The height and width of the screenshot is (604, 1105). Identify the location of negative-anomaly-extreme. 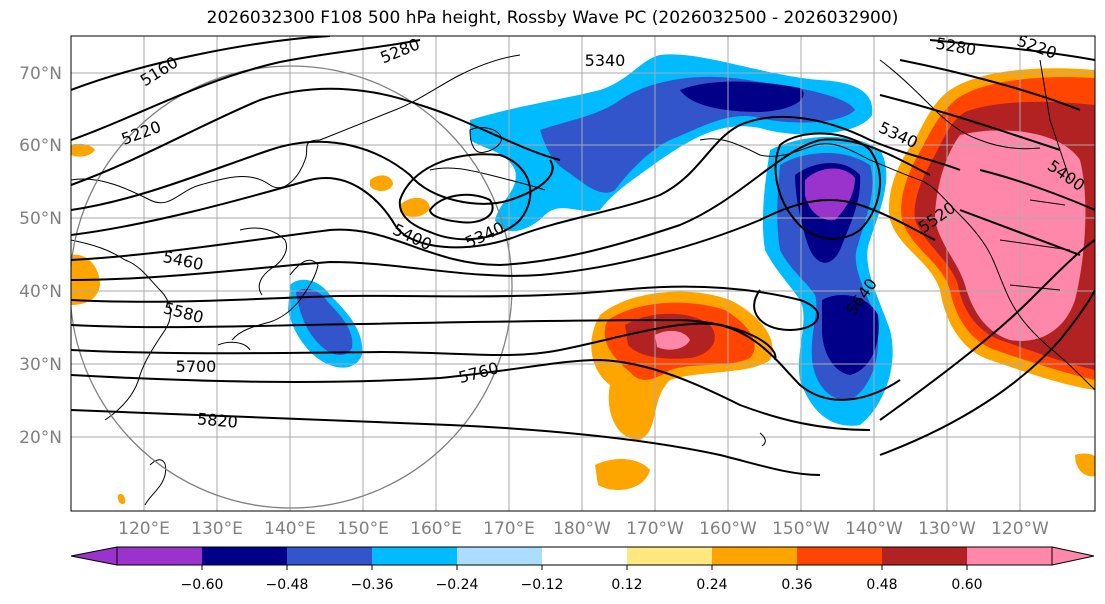
(830, 194).